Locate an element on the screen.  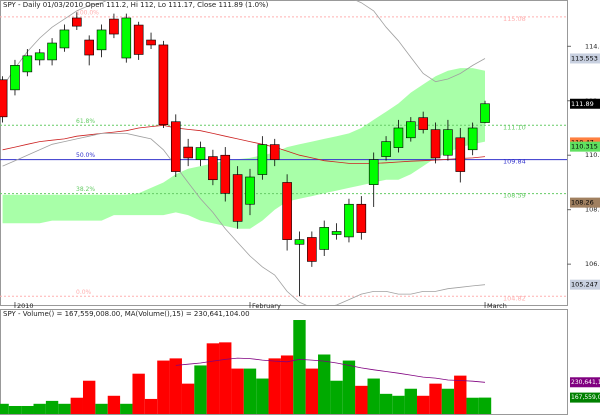
indicator-label: 110.315 is located at coordinates (584, 147).